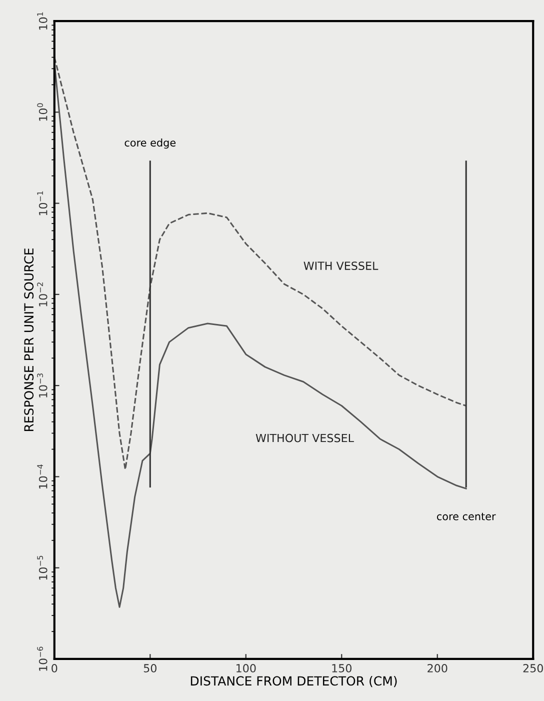  Describe the element at coordinates (42, 658) in the screenshot. I see `y-tick-label: 10$^{−6}$` at that location.